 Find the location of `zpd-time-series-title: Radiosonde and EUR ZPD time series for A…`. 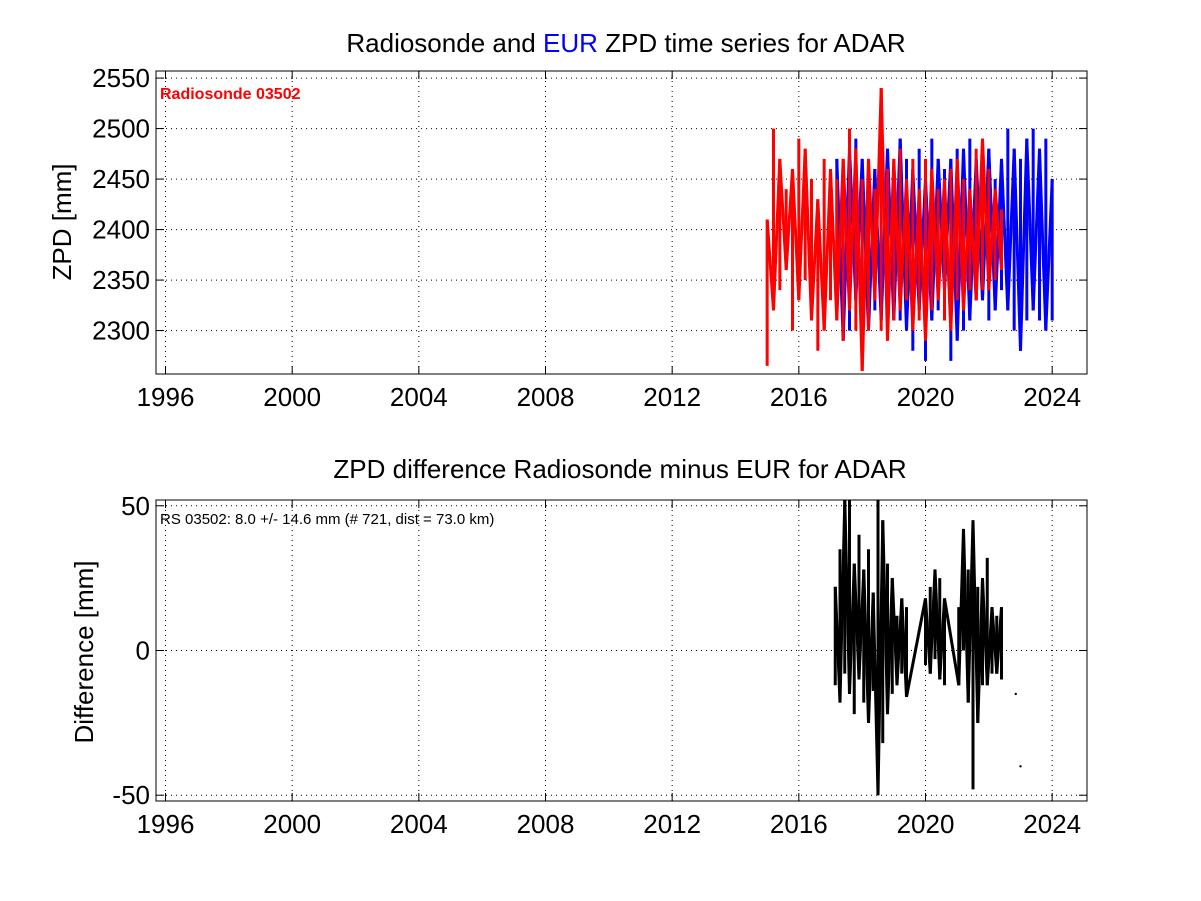

zpd-time-series-title: Radiosonde and EUR ZPD time series for A… is located at coordinates (625, 43).